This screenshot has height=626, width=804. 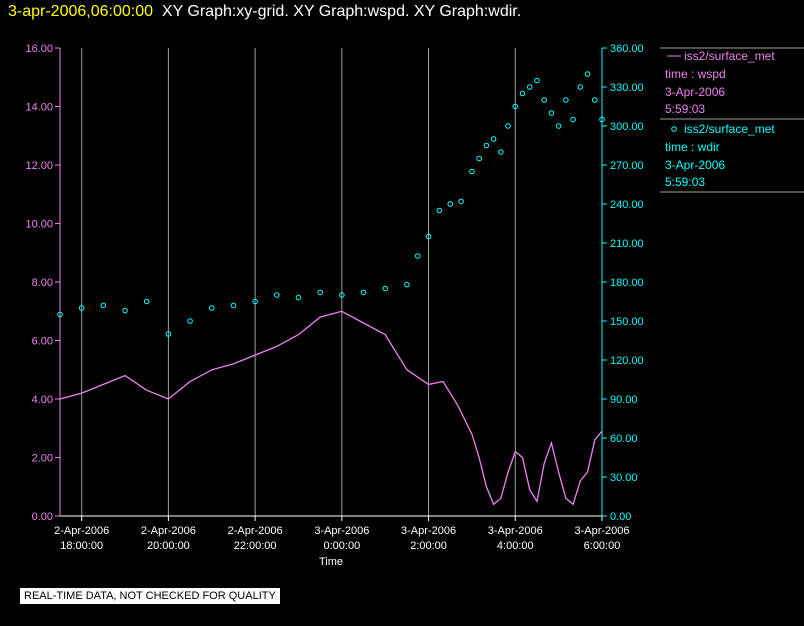 I want to click on x-tick-label-time: 20:00:00, so click(x=168, y=546).